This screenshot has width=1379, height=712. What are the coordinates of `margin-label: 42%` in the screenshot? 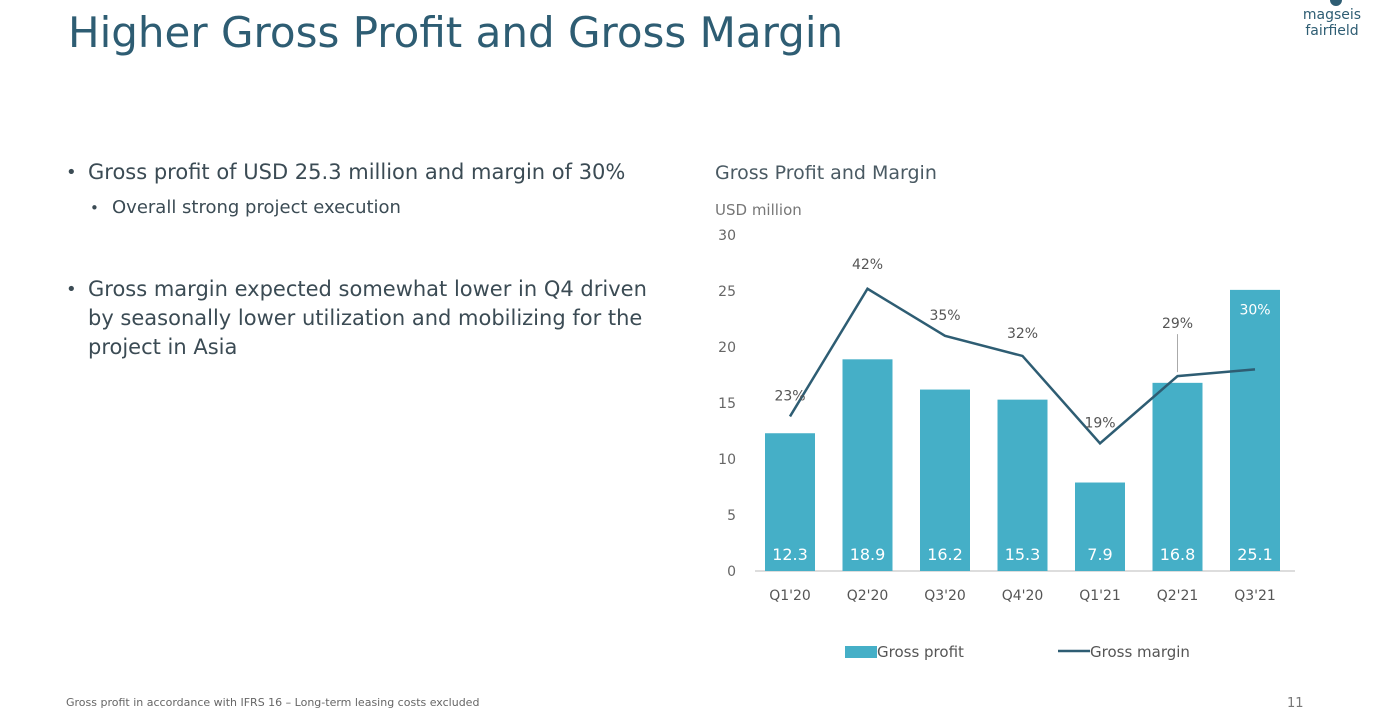 It's located at (867, 265).